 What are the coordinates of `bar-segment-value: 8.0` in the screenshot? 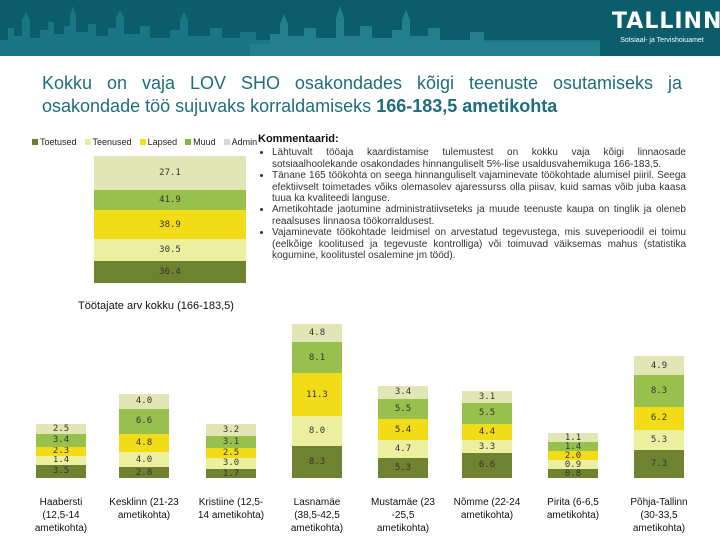 It's located at (317, 431).